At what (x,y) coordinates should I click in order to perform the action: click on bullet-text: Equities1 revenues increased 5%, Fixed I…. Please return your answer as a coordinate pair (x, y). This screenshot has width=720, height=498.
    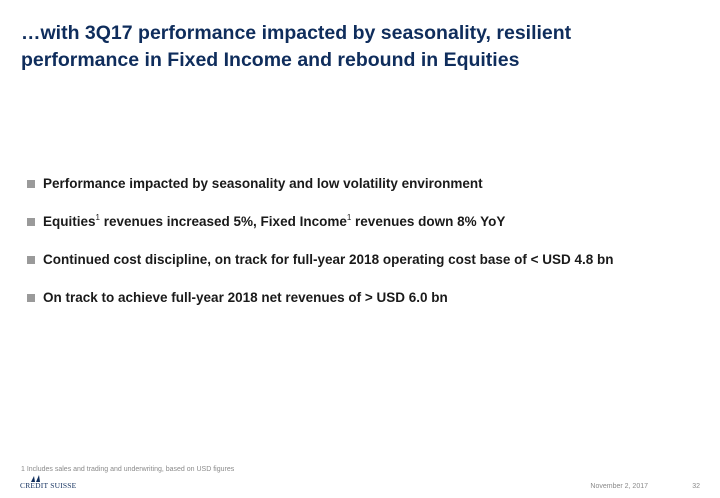
    Looking at the image, I should click on (274, 222).